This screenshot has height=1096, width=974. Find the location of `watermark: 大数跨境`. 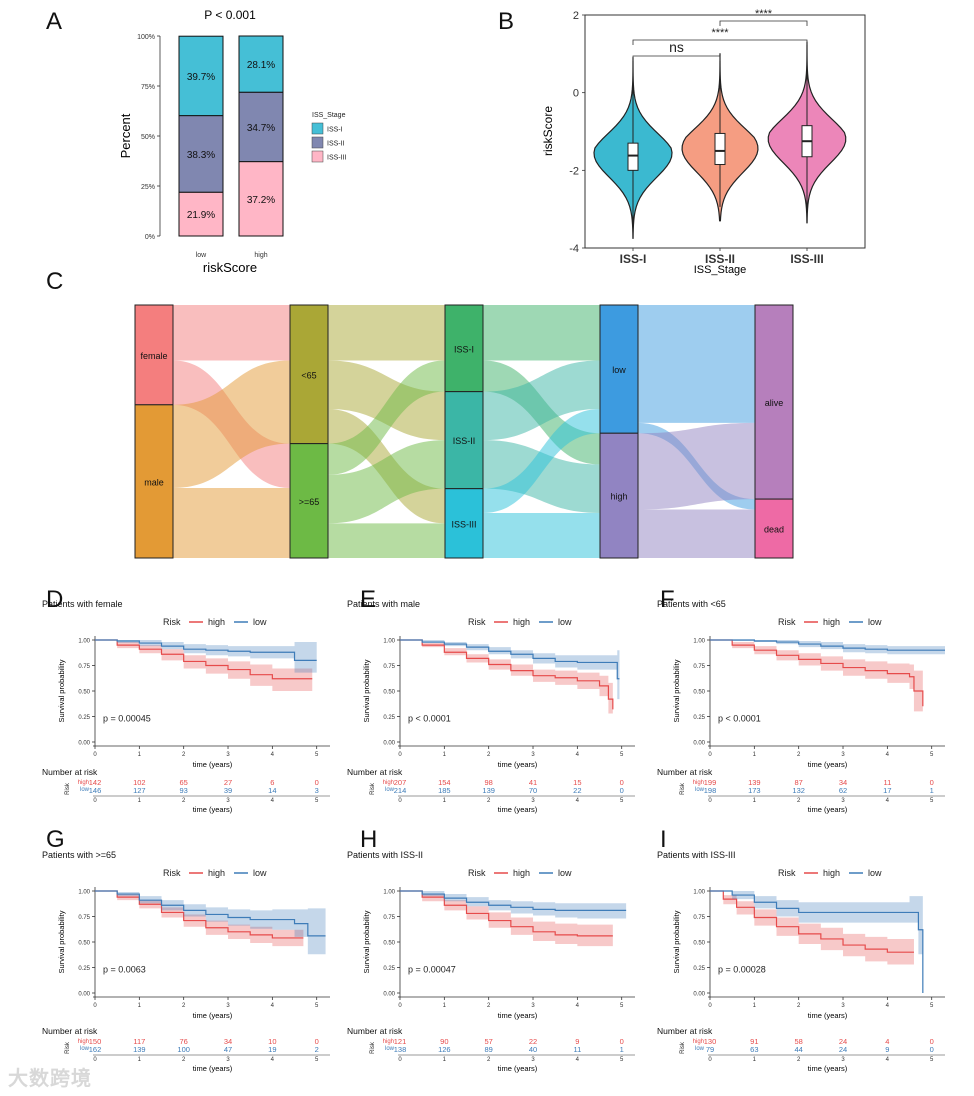

watermark: 大数跨境 is located at coordinates (50, 1079).